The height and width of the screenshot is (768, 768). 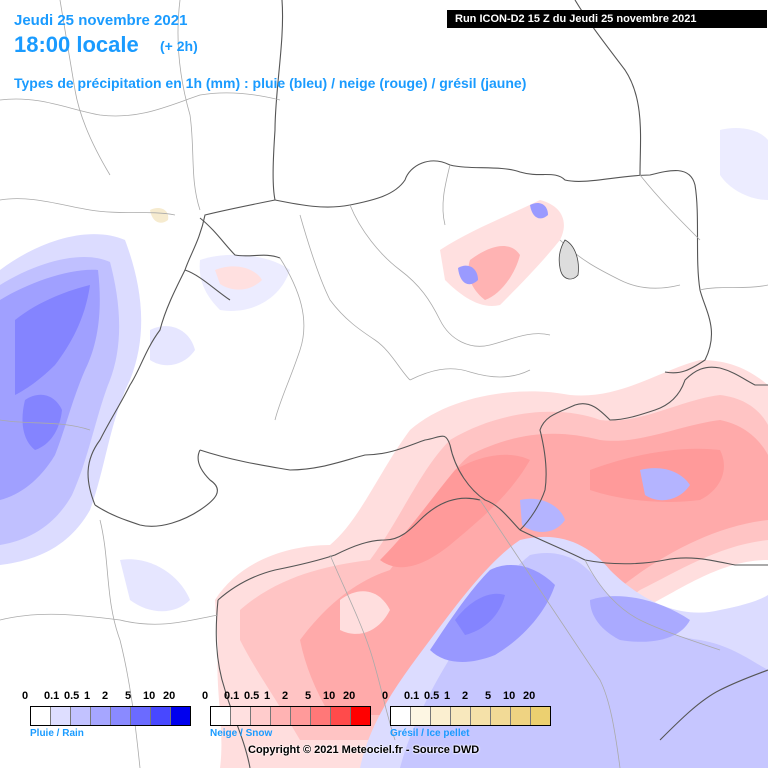 What do you see at coordinates (568, 259) in the screenshot?
I see `lake-hatch` at bounding box center [568, 259].